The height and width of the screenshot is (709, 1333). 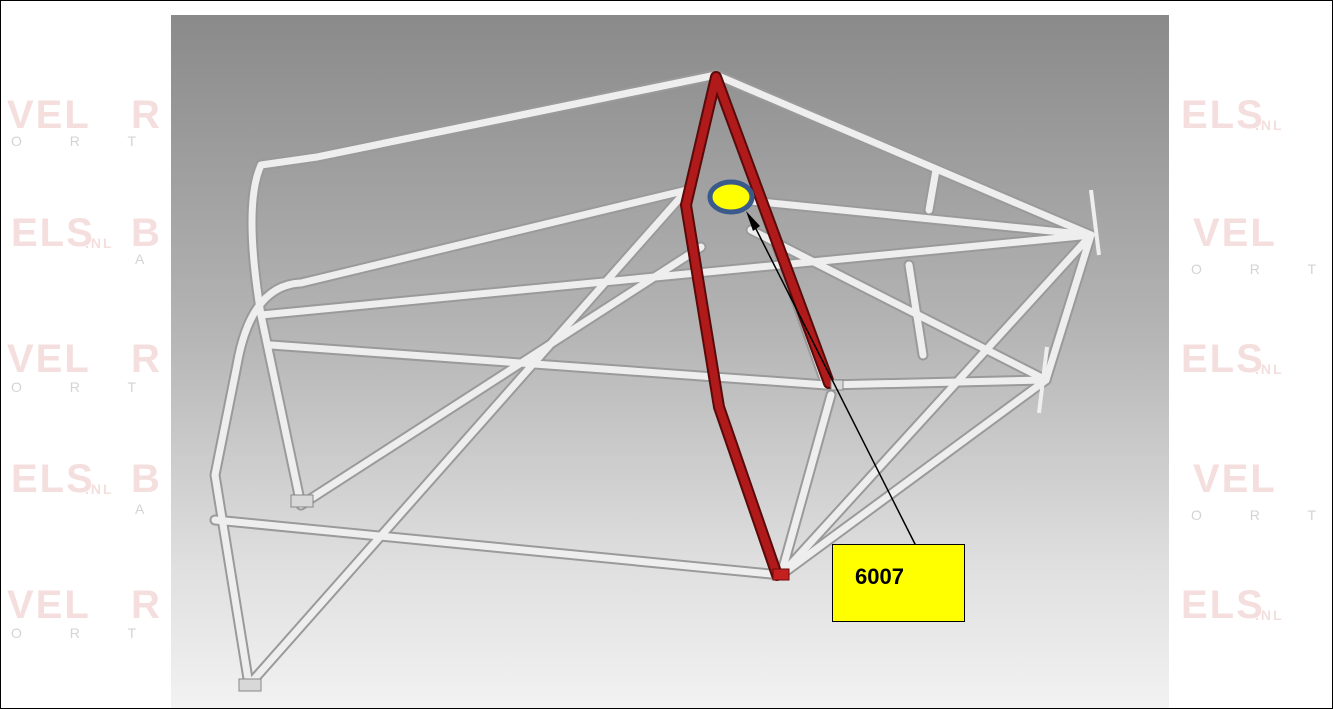 What do you see at coordinates (879, 576) in the screenshot?
I see `part-number-label: 6007` at bounding box center [879, 576].